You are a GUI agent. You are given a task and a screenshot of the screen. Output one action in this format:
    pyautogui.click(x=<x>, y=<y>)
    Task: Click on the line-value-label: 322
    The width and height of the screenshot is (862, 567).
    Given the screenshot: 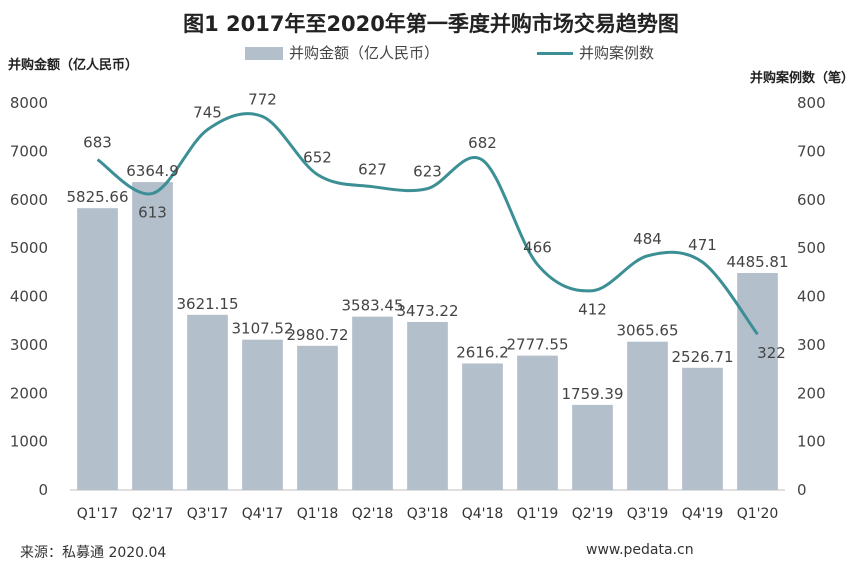 What is the action you would take?
    pyautogui.click(x=771, y=353)
    